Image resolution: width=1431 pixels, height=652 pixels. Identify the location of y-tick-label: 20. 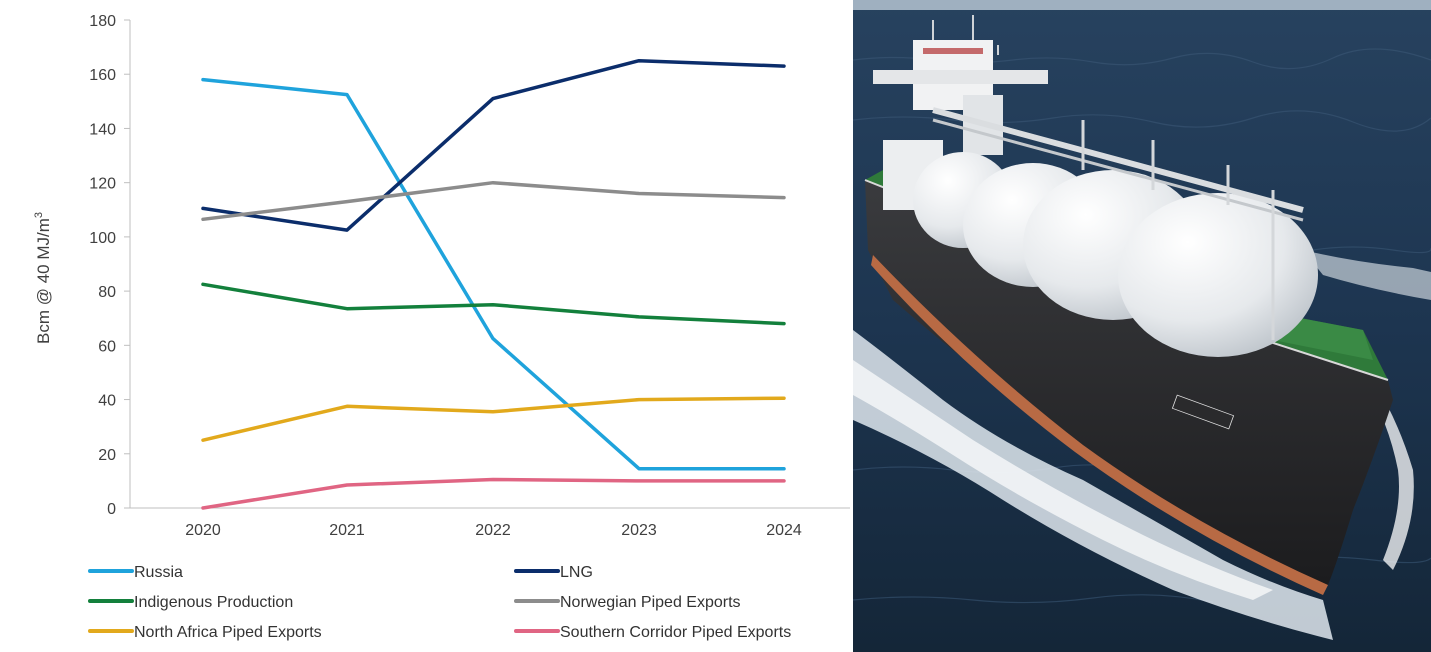
(107, 455).